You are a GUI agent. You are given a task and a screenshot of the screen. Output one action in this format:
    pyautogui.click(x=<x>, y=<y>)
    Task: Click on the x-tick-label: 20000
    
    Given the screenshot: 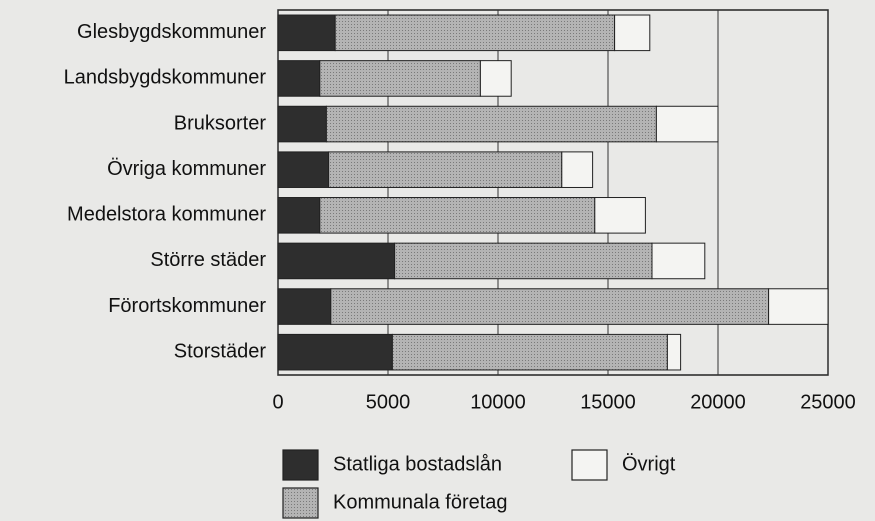 What is the action you would take?
    pyautogui.click(x=718, y=402)
    